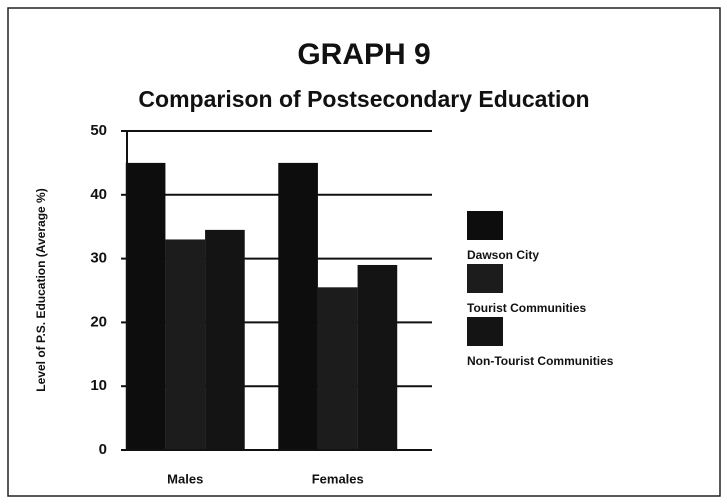  What do you see at coordinates (98, 130) in the screenshot?
I see `y-tick-label: 50` at bounding box center [98, 130].